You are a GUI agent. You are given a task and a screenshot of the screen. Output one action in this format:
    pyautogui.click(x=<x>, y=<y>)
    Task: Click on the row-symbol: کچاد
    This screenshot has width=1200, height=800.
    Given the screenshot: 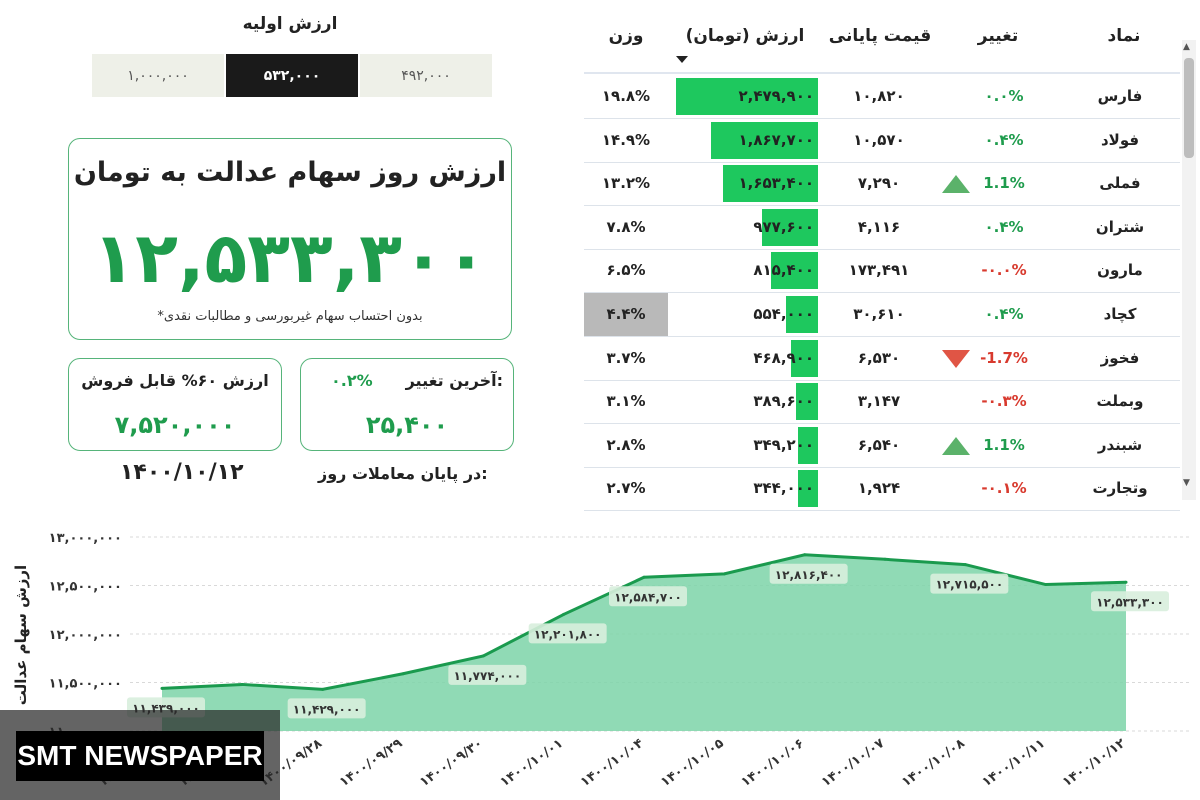 What is the action you would take?
    pyautogui.click(x=1120, y=314)
    